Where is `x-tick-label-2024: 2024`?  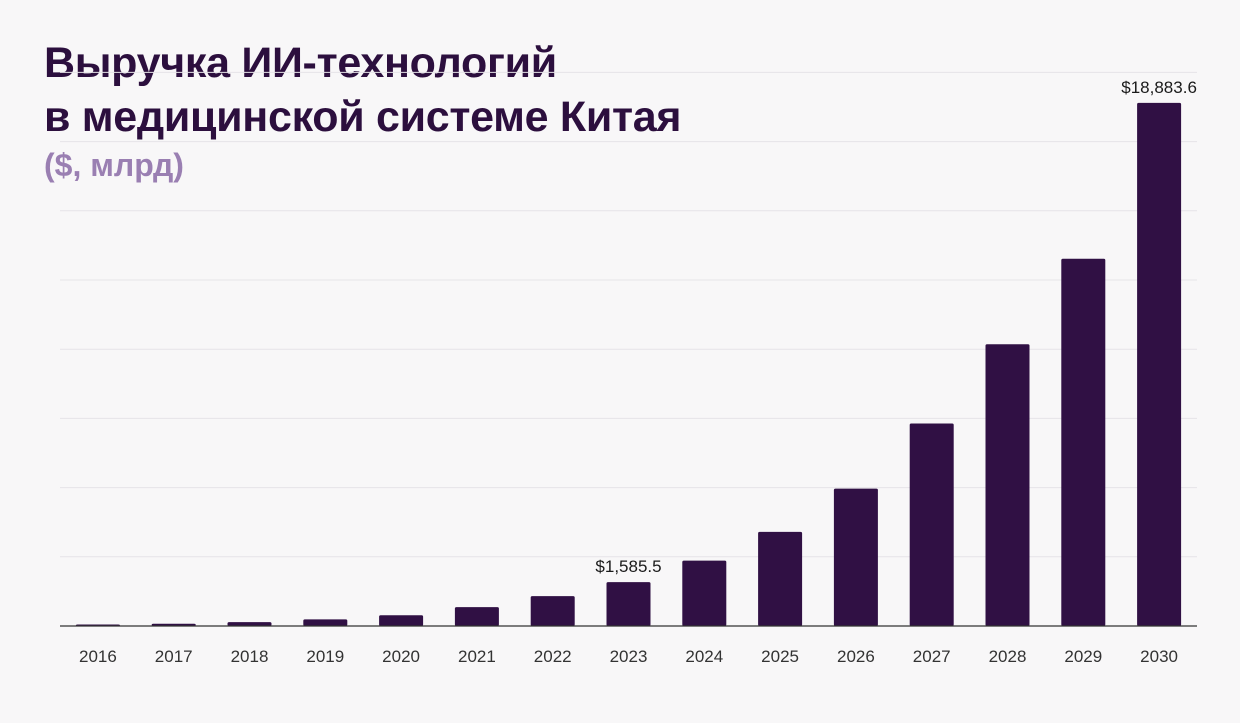 x-tick-label-2024: 2024 is located at coordinates (704, 656).